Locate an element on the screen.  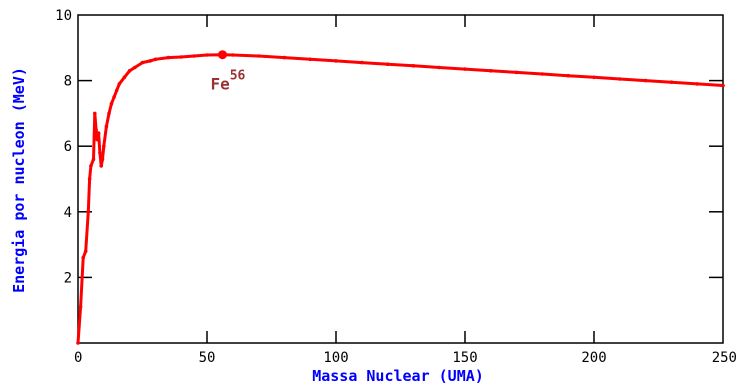
fe-element-symbol: Fe is located at coordinates (219, 84).